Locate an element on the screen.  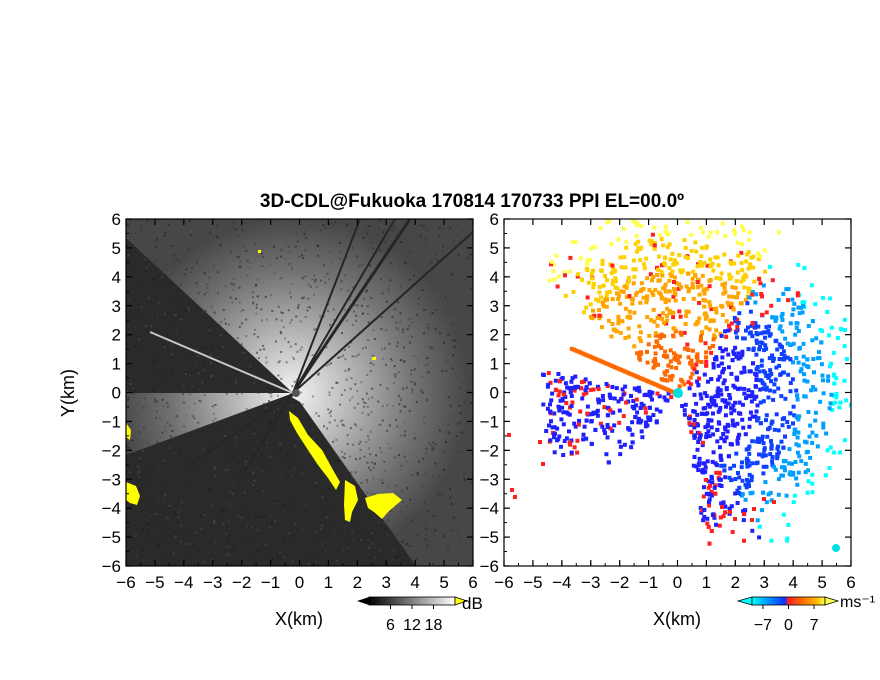
reflectivity-xtick-label: 4 is located at coordinates (414, 582).